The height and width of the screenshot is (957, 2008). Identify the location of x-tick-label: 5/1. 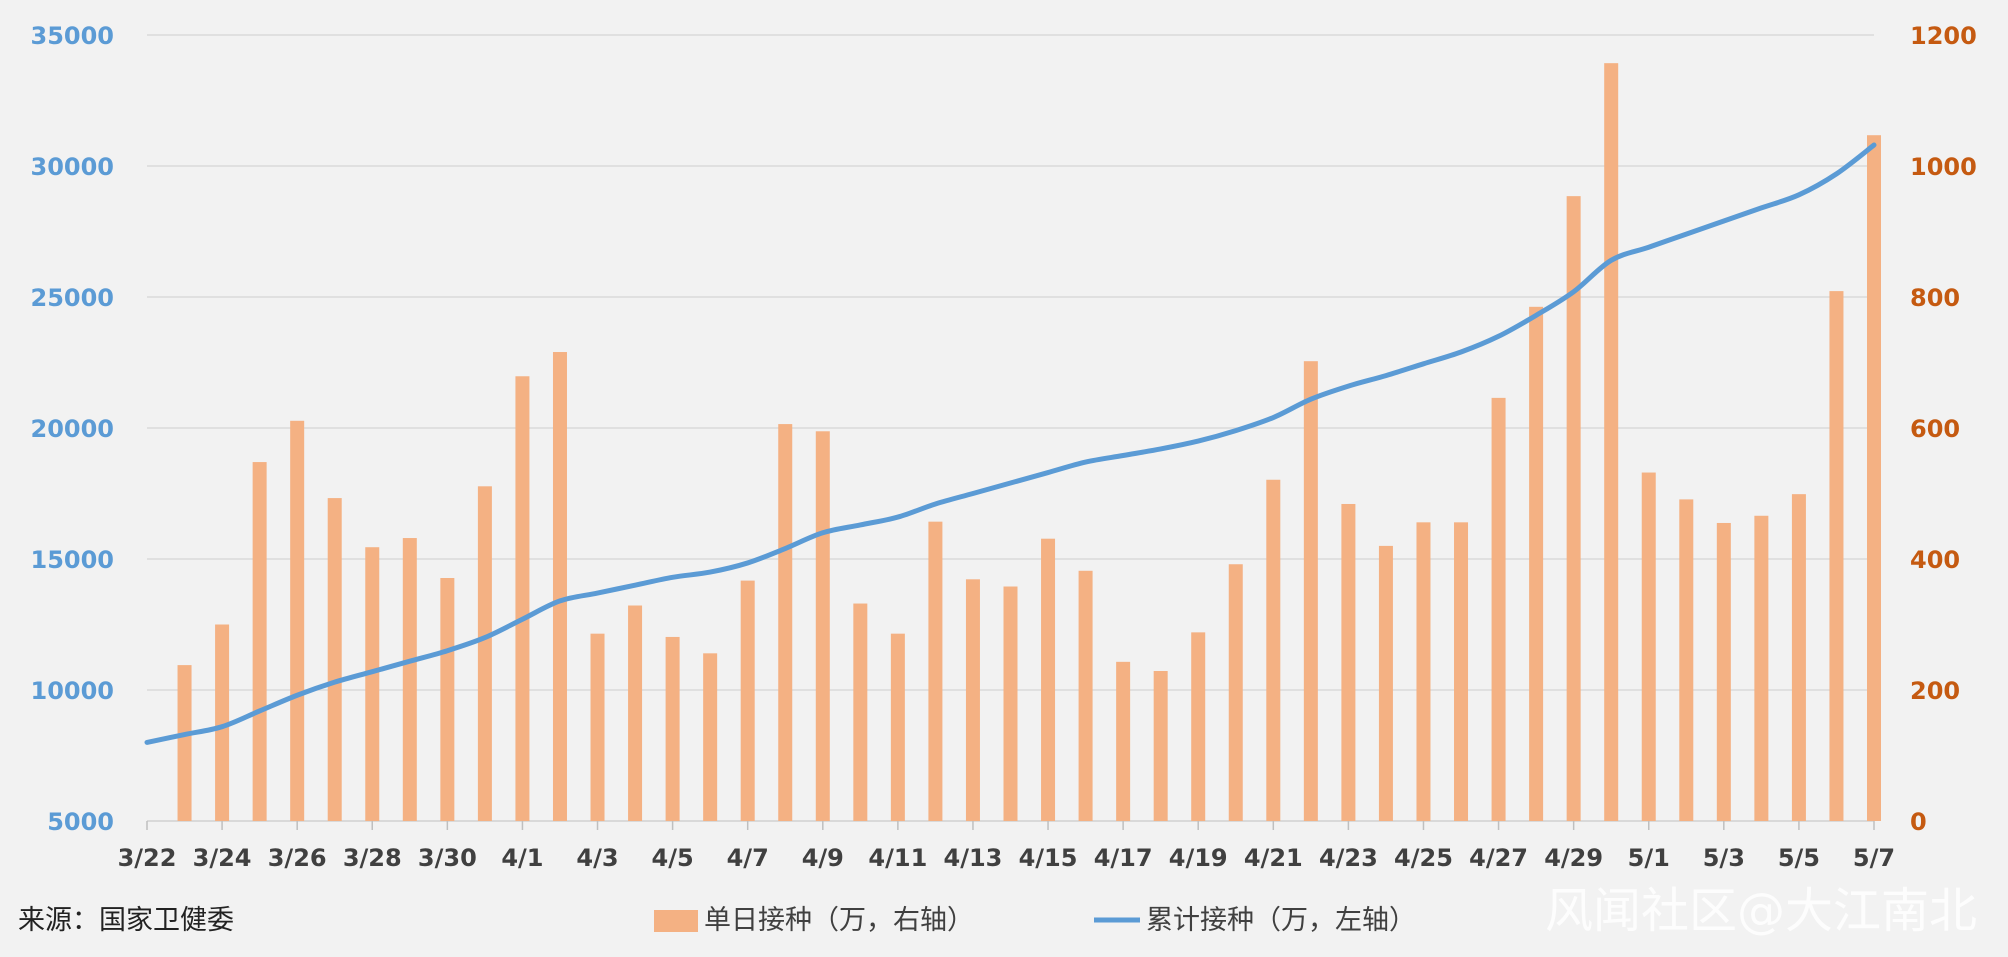
(1649, 858).